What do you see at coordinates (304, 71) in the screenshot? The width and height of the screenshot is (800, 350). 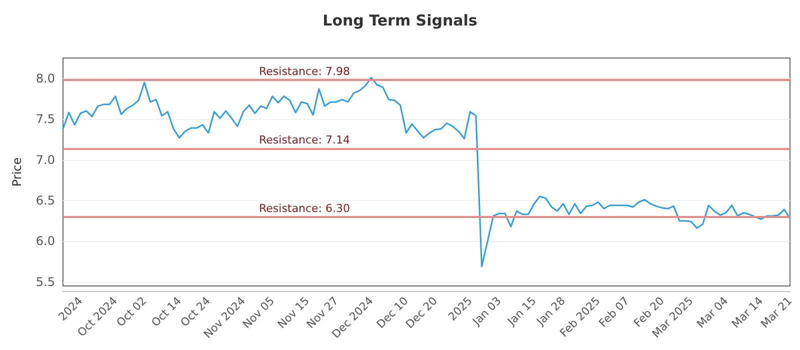 I see `ref-line-label: Resistance: 7.98` at bounding box center [304, 71].